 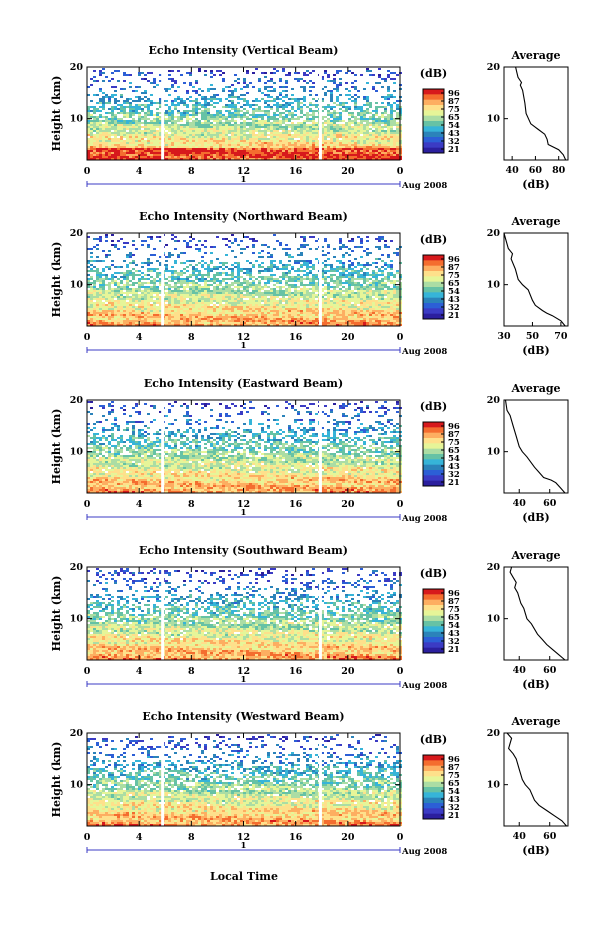 I want to click on profile-x-tick-label: 40, so click(x=513, y=170).